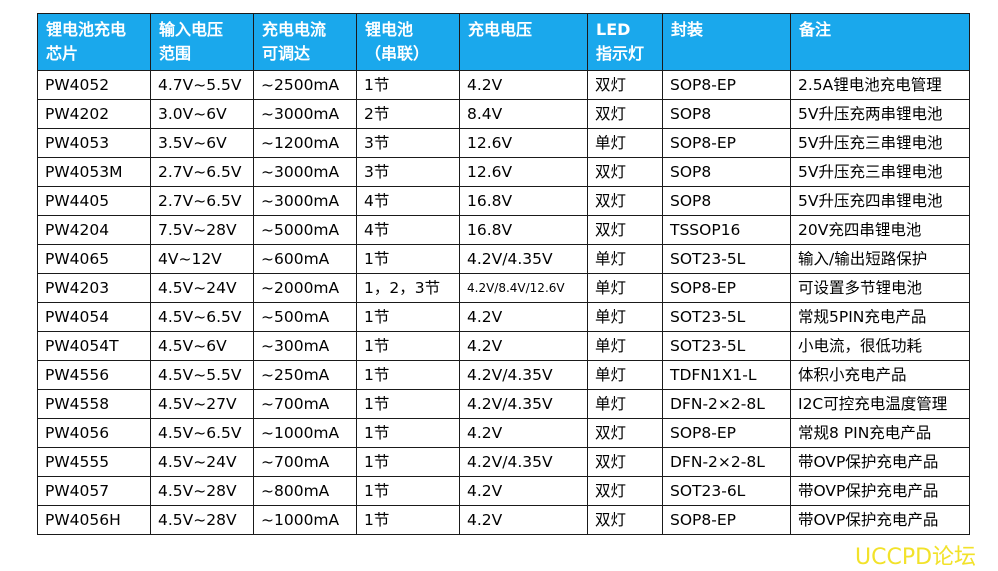 This screenshot has width=998, height=571. Describe the element at coordinates (305, 346) in the screenshot. I see `charge-current-cell: ~300mA` at that location.